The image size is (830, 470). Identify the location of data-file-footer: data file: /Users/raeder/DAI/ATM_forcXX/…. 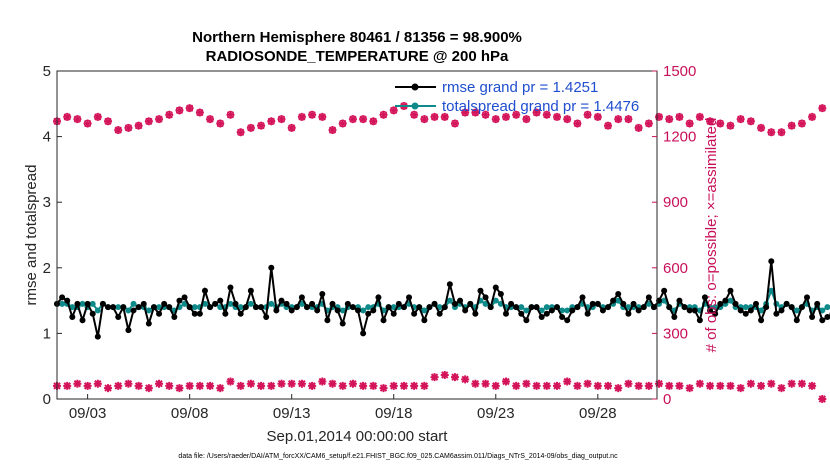
(398, 456).